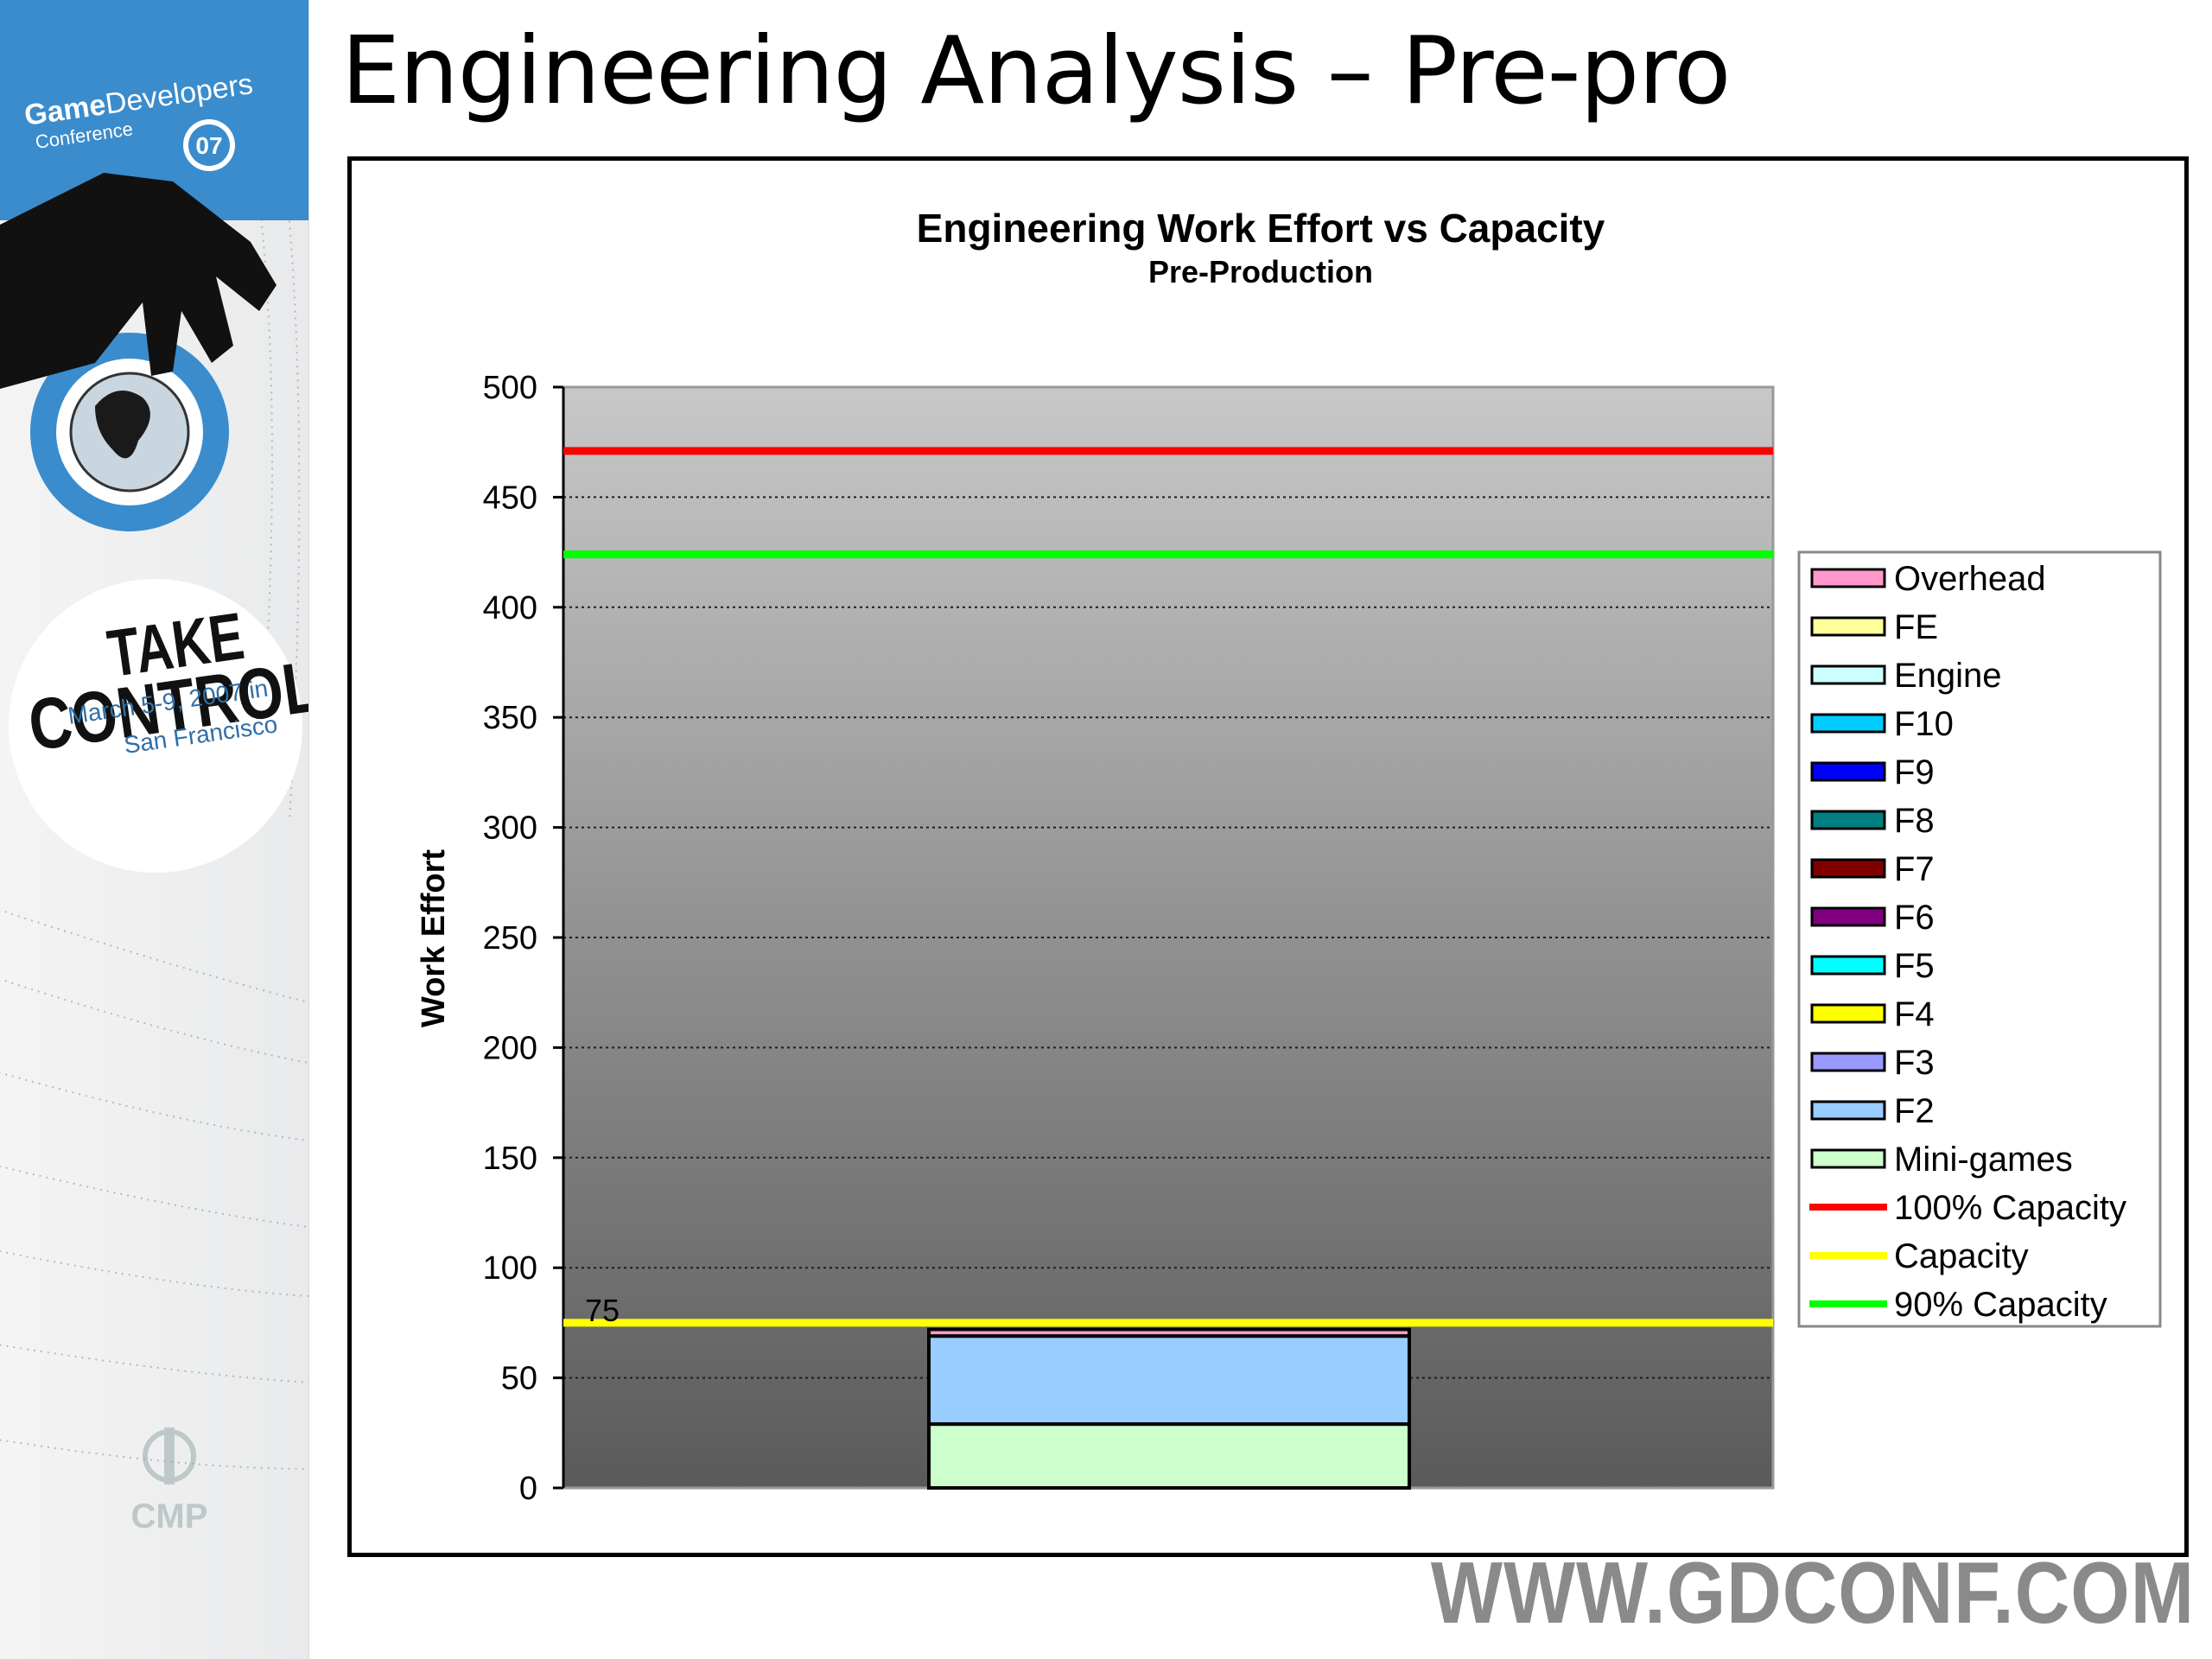 Image resolution: width=2212 pixels, height=1659 pixels. Describe the element at coordinates (208, 145) in the screenshot. I see `logo-year: 07` at that location.